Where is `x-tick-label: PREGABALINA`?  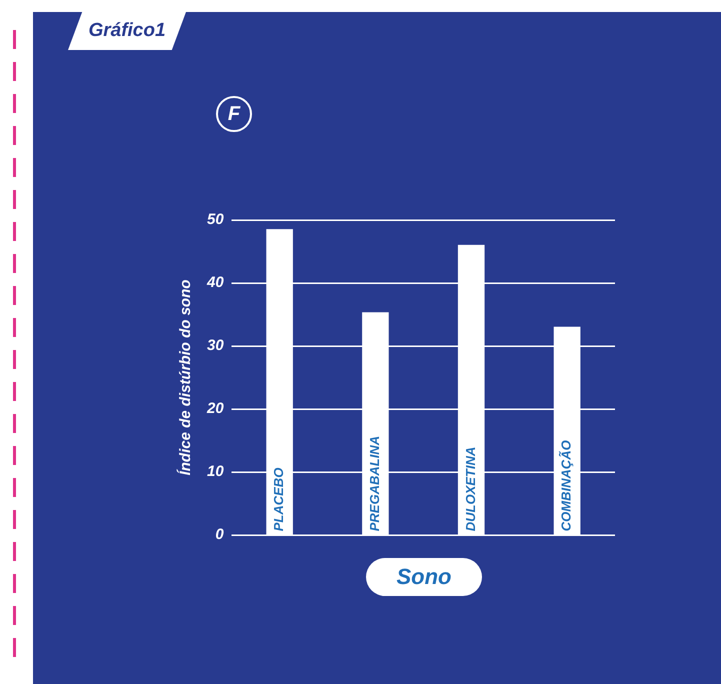 x-tick-label: PREGABALINA is located at coordinates (374, 484).